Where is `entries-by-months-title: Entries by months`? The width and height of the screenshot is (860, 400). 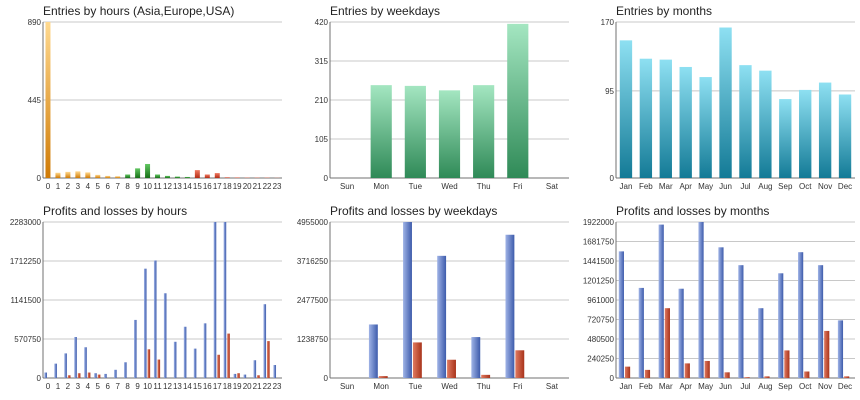 entries-by-months-title: Entries by months is located at coordinates (664, 11).